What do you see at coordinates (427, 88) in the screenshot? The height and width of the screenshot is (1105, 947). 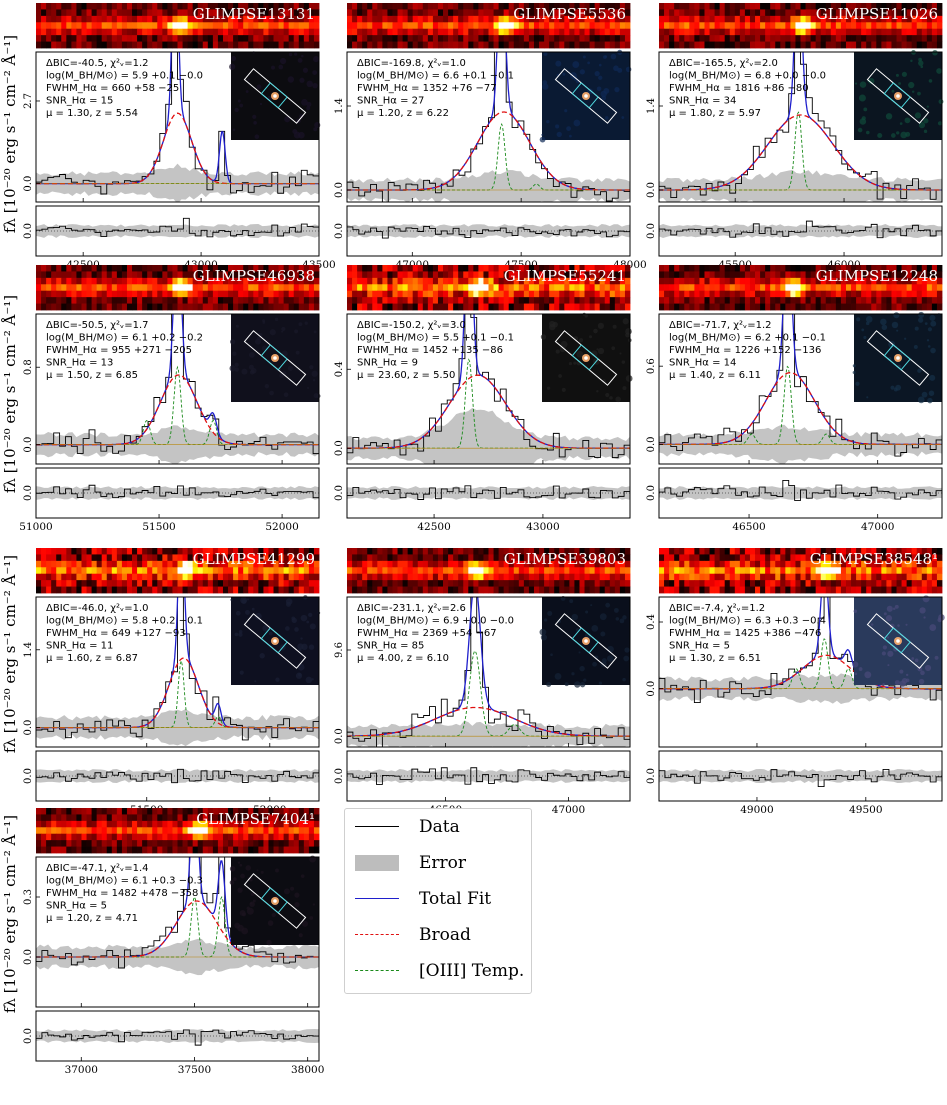 I see `annotation-line: FWHM_Hα = 1352 +76 −77` at bounding box center [427, 88].